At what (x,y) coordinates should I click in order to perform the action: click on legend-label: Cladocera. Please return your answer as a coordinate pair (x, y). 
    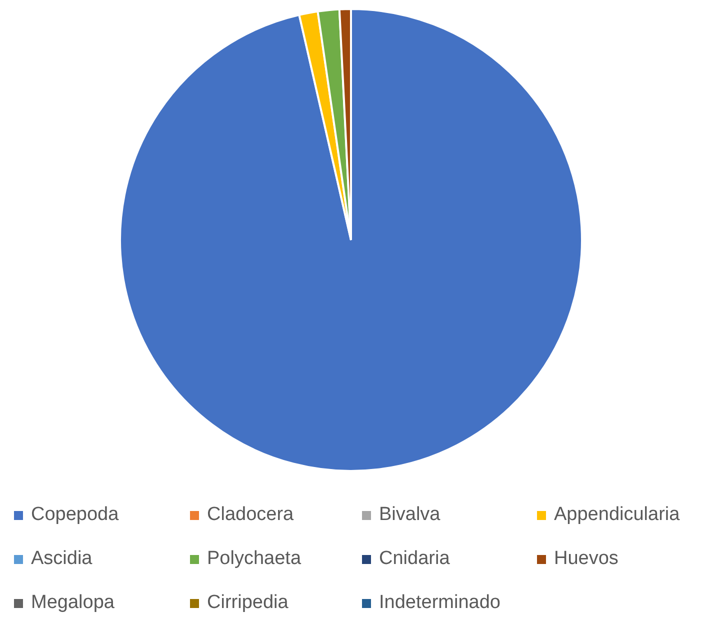
    Looking at the image, I should click on (250, 515).